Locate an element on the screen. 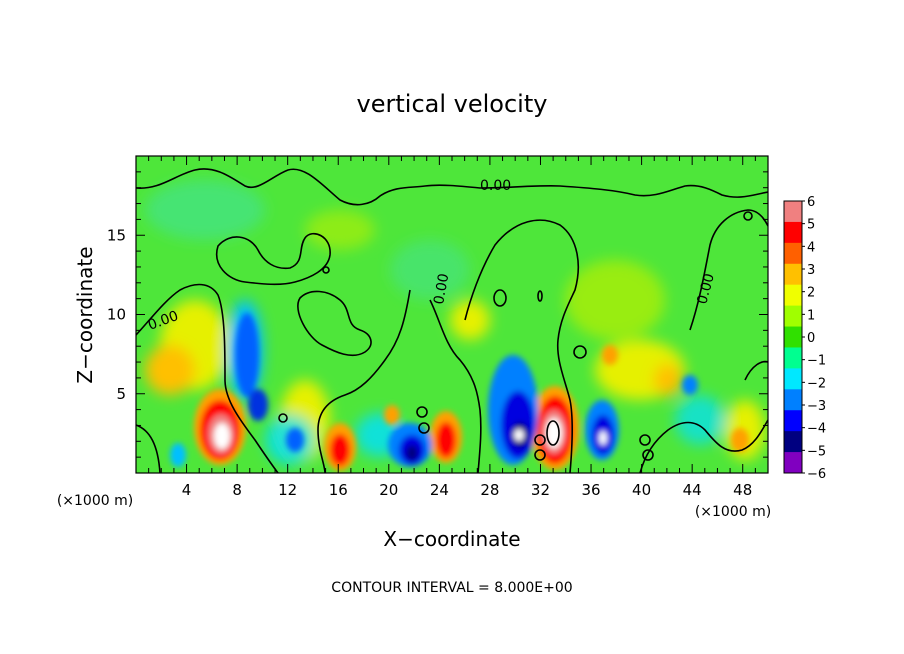 The image size is (904, 654). x-tick-label: 40 is located at coordinates (641, 490).